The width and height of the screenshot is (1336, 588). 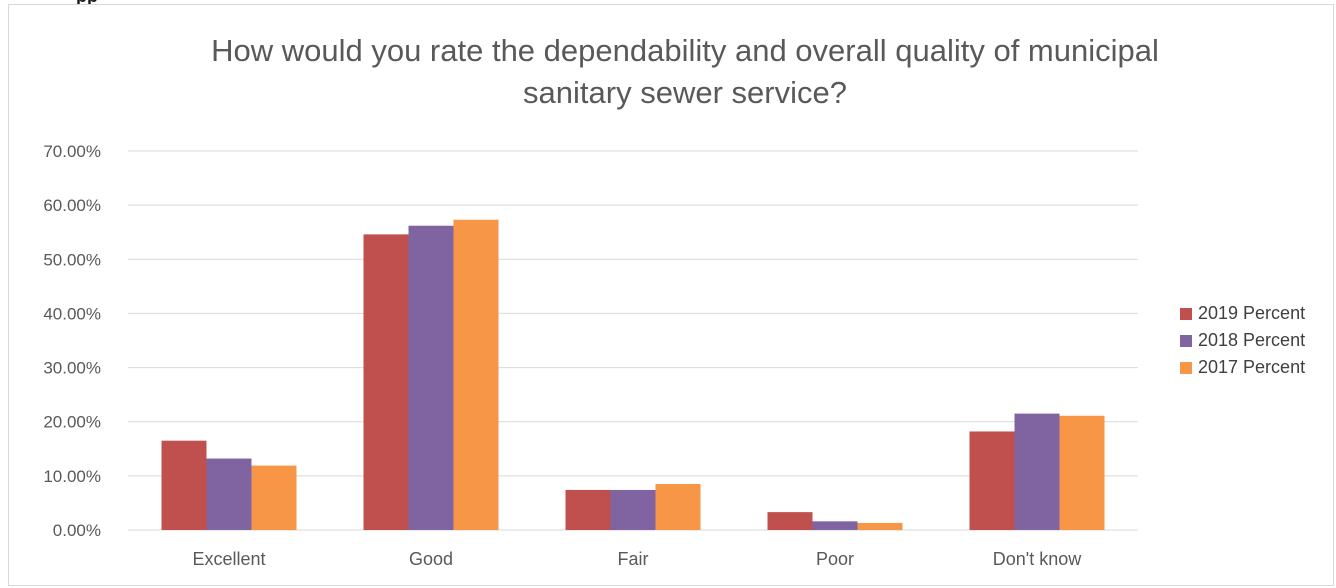 What do you see at coordinates (1037, 559) in the screenshot?
I see `x-tick-label: Don't know` at bounding box center [1037, 559].